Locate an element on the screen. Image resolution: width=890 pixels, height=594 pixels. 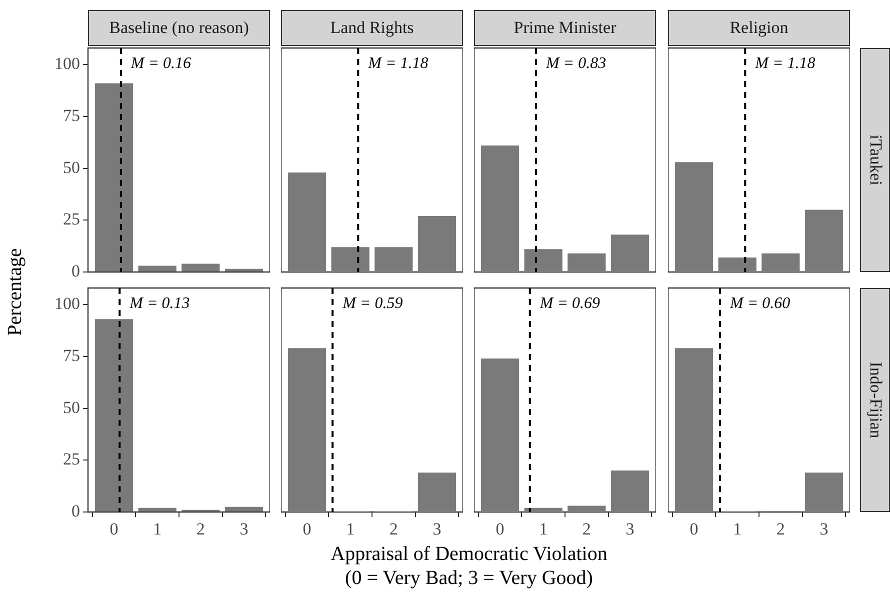
chart-title: Baseline (no reason) is located at coordinates (179, 28).